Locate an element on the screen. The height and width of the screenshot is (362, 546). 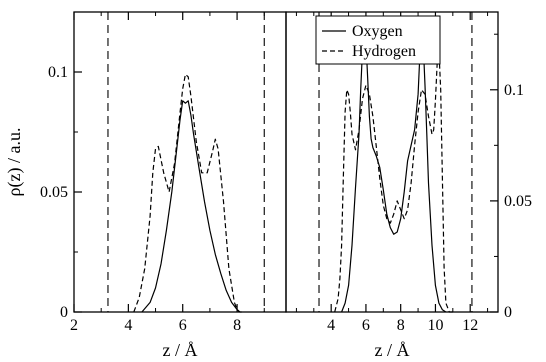
left-y-axis-title: ρ(z) / a.u. is located at coordinates (14, 162).